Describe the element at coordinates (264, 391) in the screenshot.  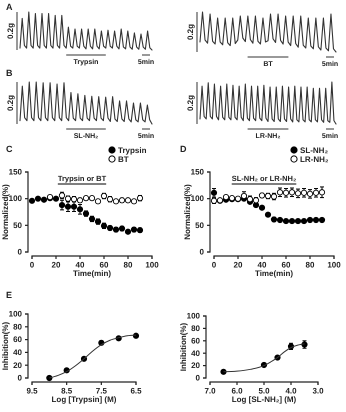
I see `x-tick-label: 5.0` at that location.